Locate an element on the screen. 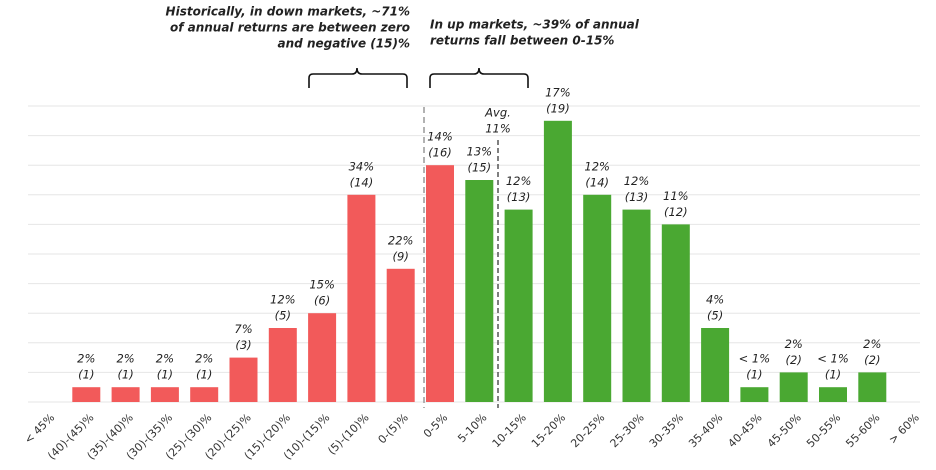 Image resolution: width=936 pixels, height=470 pixels. share-label: 15% is located at coordinates (322, 285).